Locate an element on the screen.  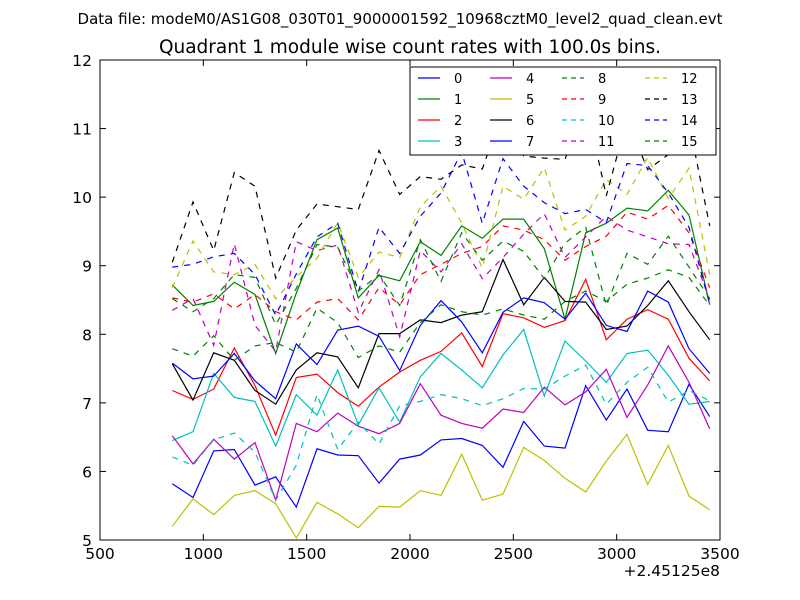
x-tick-label: 2000 is located at coordinates (409, 554).